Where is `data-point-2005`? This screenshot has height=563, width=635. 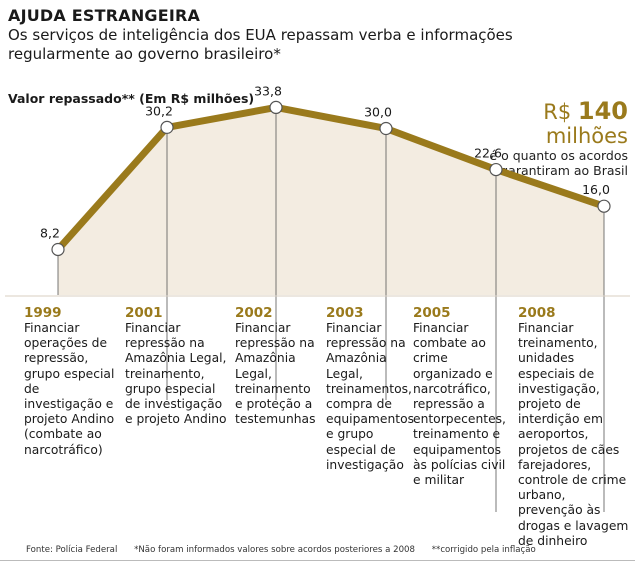 data-point-2005 is located at coordinates (496, 169).